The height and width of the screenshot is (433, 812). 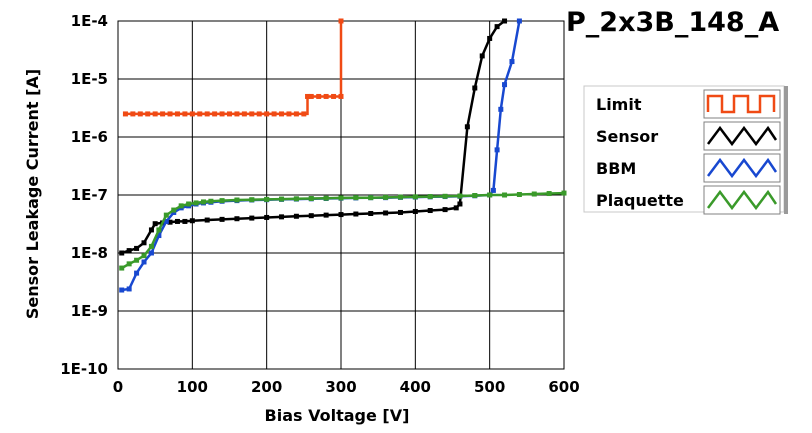 I want to click on legend-line-bbm, so click(x=742, y=168).